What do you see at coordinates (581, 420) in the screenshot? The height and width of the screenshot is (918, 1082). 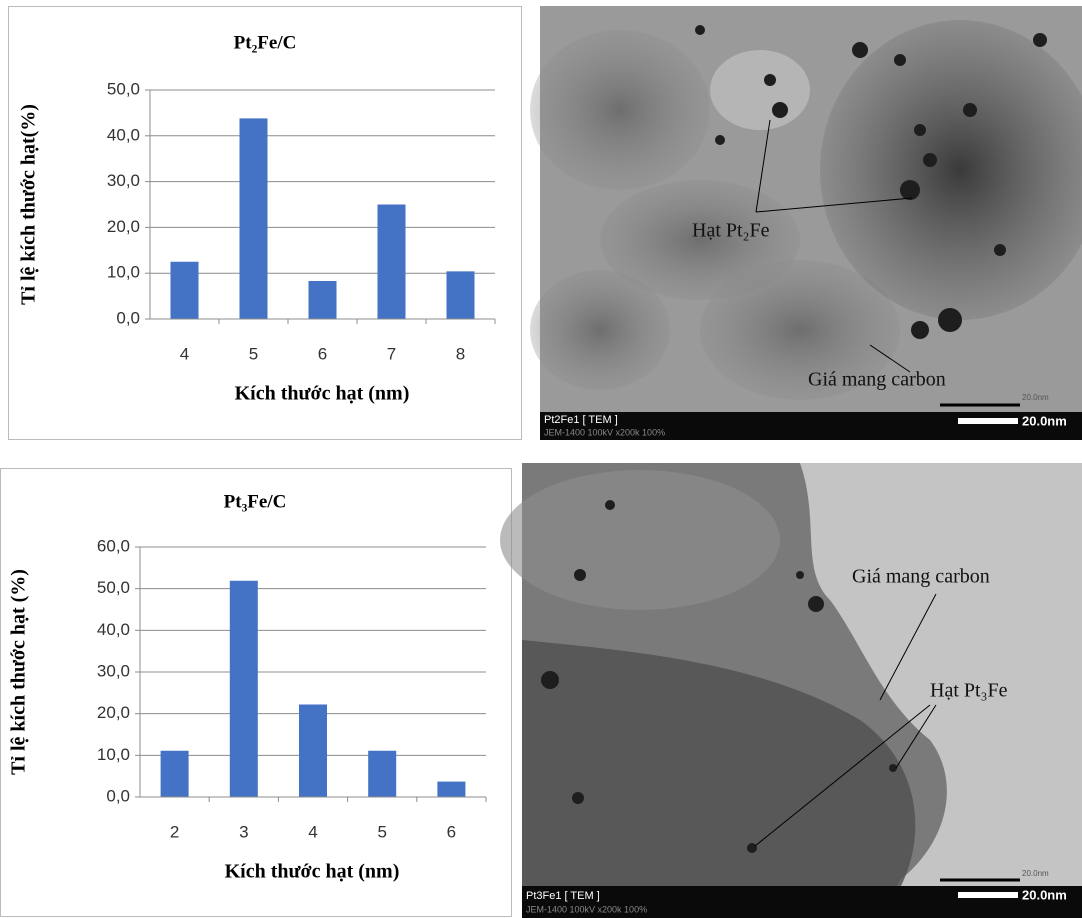 I see `caption: Pt2Fe1 [ TEM ]` at bounding box center [581, 420].